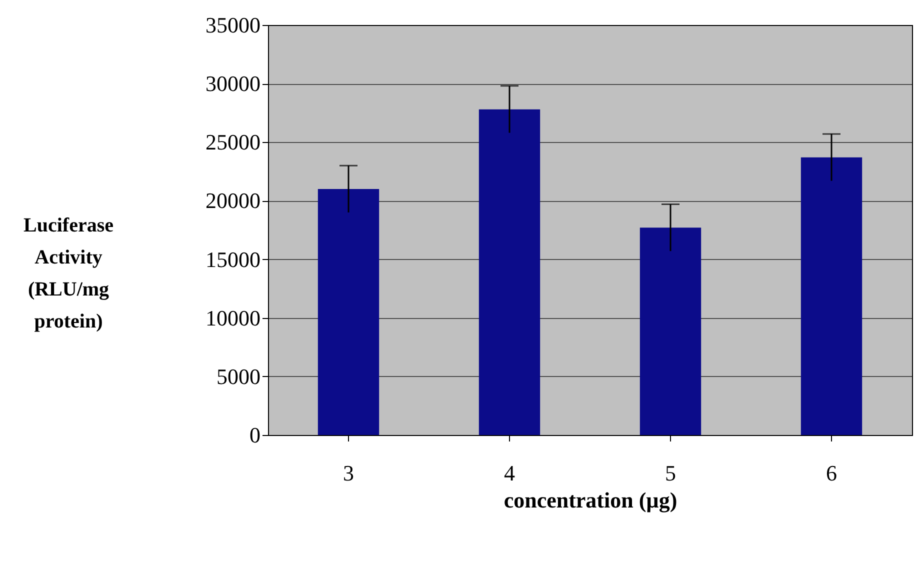 The height and width of the screenshot is (564, 919). I want to click on y-tick-label: 20000, so click(233, 201).